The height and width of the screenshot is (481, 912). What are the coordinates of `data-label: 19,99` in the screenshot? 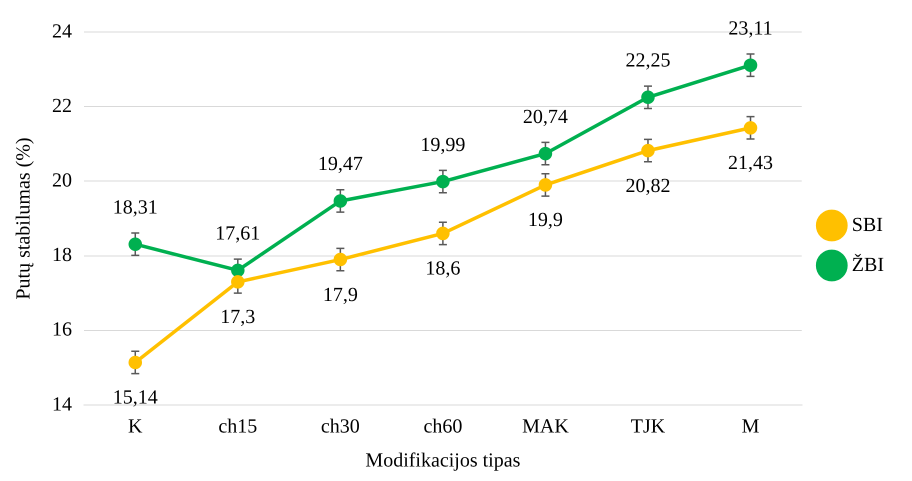 It's located at (443, 145).